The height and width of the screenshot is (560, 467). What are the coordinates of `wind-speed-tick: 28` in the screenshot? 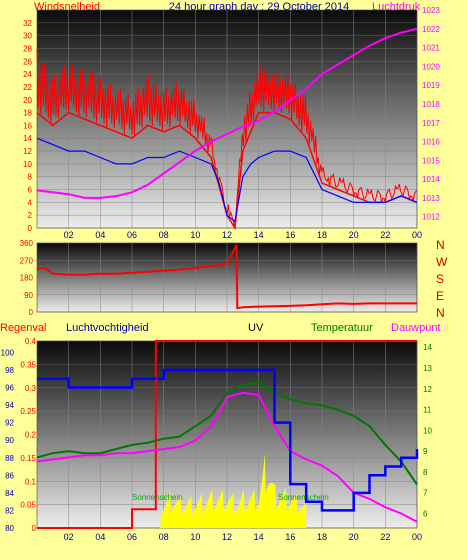 It's located at (27, 48).